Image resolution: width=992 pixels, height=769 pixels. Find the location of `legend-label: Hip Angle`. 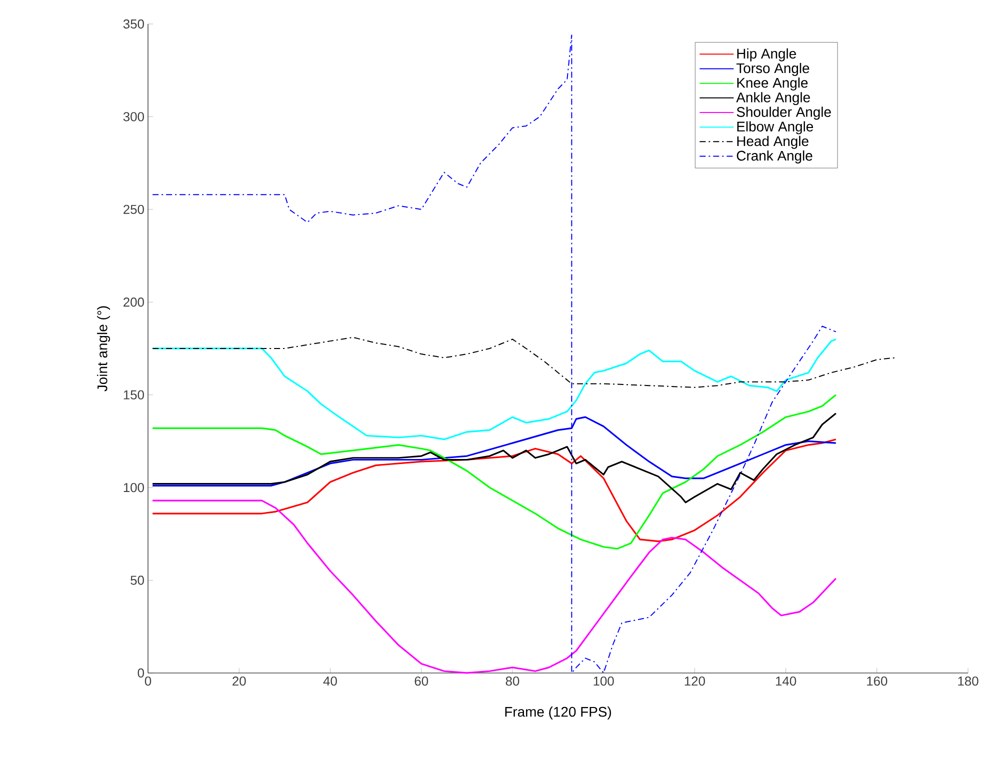

legend-label: Hip Angle is located at coordinates (766, 55).